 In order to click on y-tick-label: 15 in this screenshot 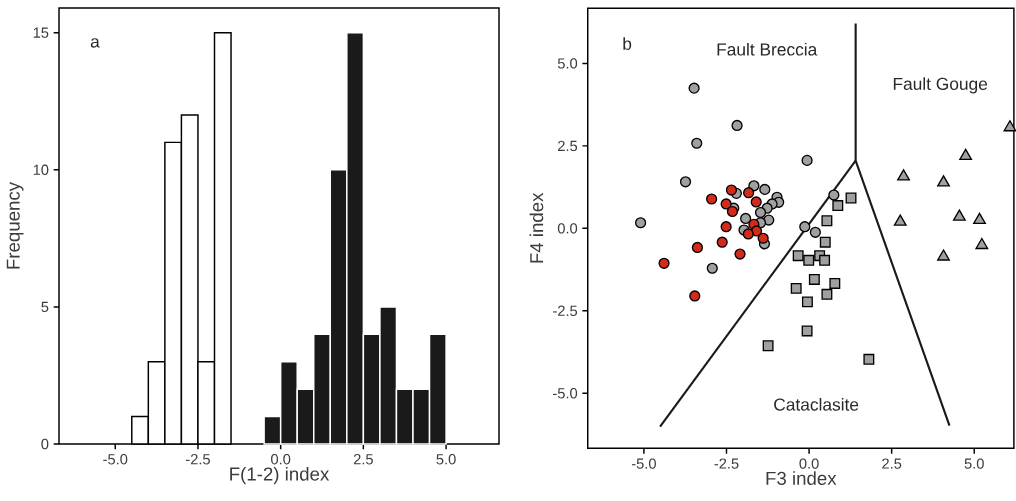, I will do `click(41, 32)`.